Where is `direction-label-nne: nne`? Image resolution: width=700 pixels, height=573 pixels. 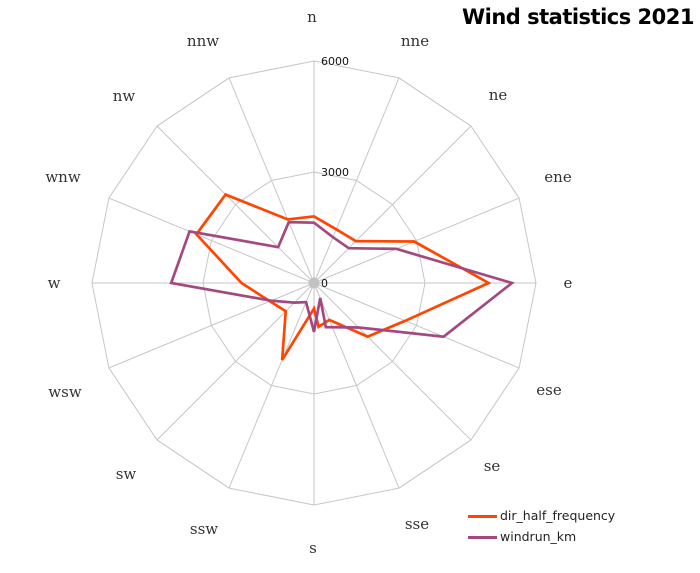
direction-label-nne: nne is located at coordinates (415, 41).